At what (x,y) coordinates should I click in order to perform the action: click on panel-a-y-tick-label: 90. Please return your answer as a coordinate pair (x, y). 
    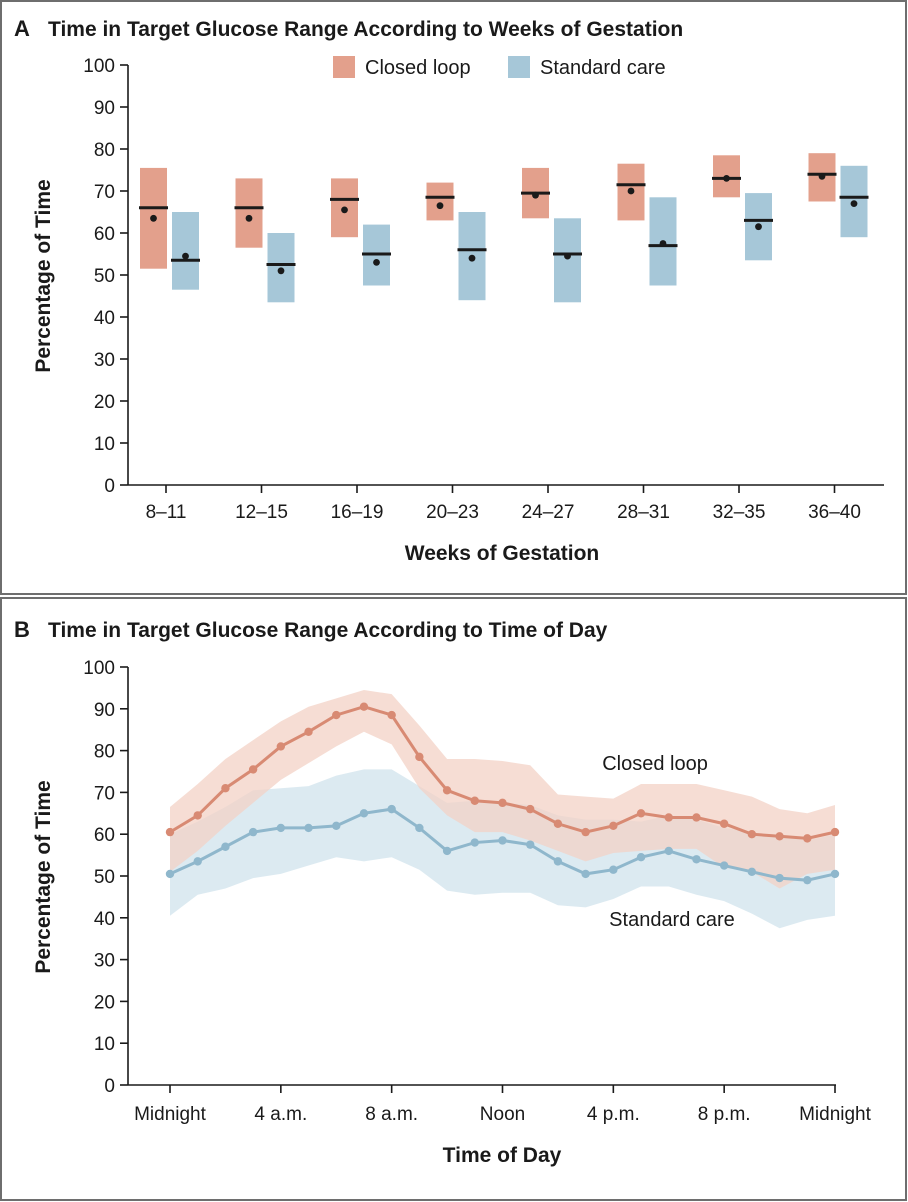
    Looking at the image, I should click on (104, 108).